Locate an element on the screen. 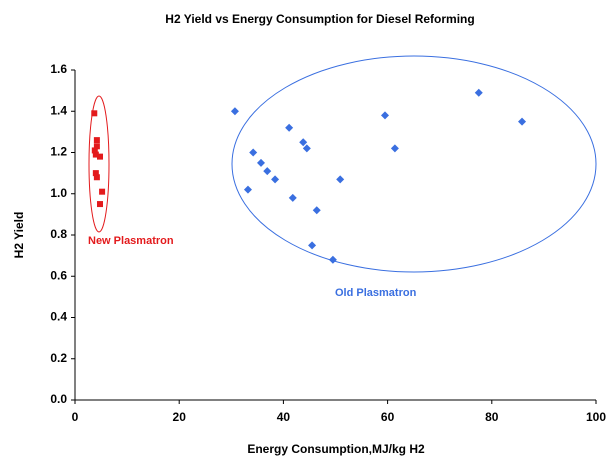 This screenshot has height=459, width=607. y-tick-label: 1.2 is located at coordinates (58, 152).